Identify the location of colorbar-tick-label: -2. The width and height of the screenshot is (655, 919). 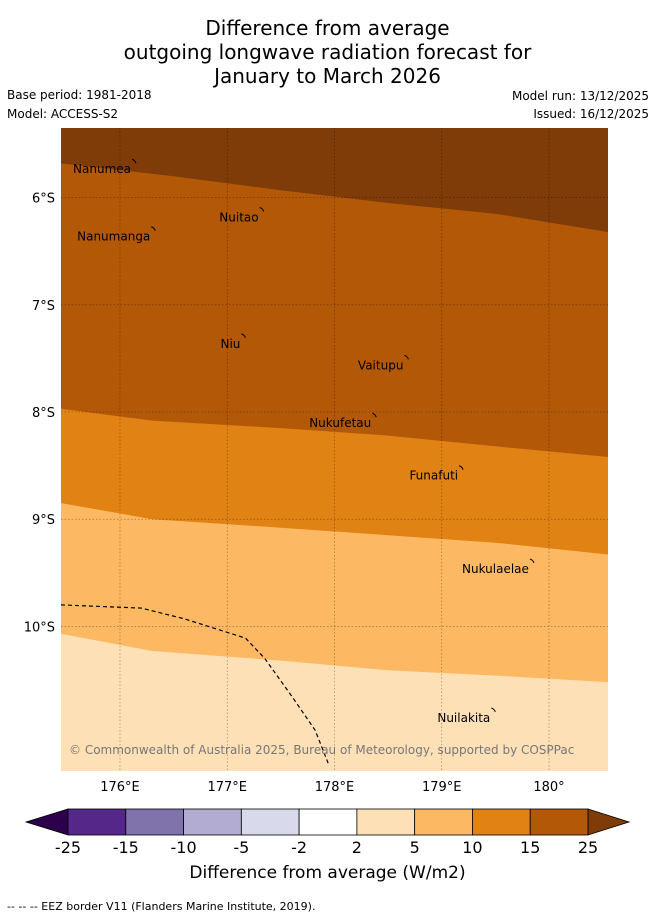
(299, 847).